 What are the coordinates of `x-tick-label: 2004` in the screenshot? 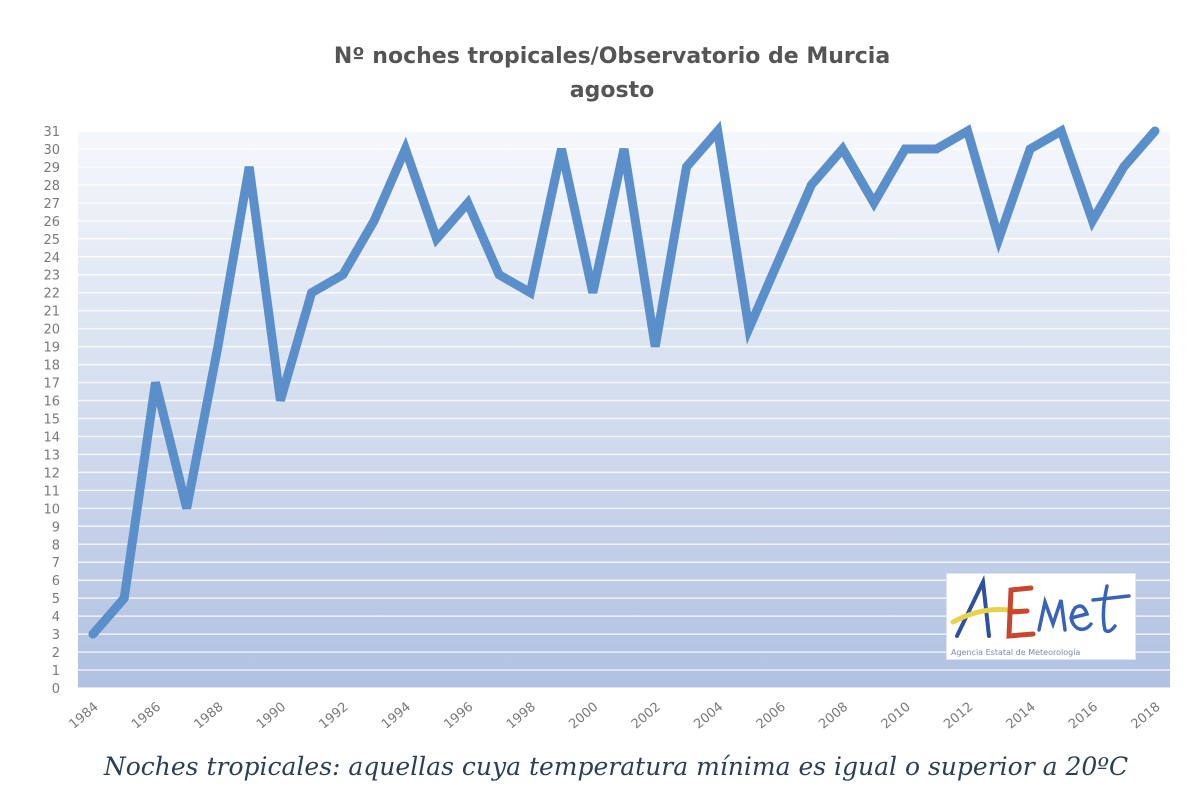 It's located at (708, 716).